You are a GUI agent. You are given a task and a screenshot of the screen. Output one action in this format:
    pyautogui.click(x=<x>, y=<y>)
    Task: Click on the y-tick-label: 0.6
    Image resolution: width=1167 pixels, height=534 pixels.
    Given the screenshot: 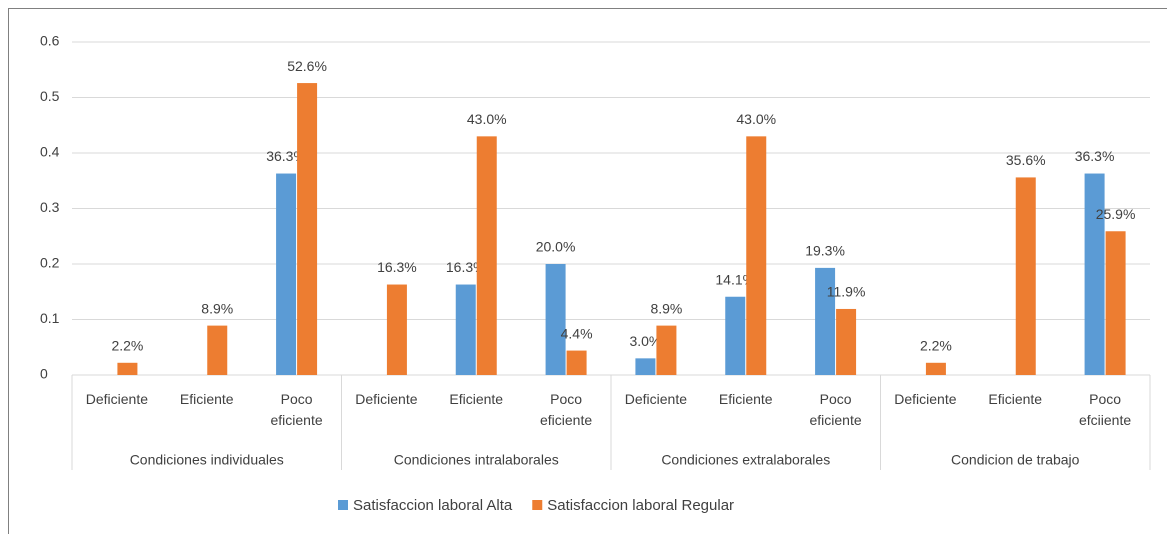 What is the action you would take?
    pyautogui.click(x=50, y=41)
    